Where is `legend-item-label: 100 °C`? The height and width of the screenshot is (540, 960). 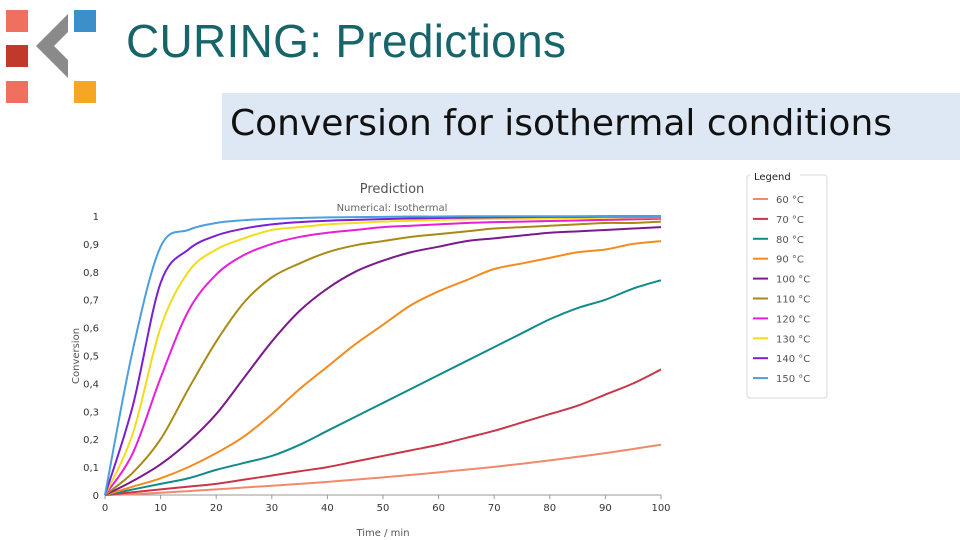 legend-item-label: 100 °C is located at coordinates (793, 280).